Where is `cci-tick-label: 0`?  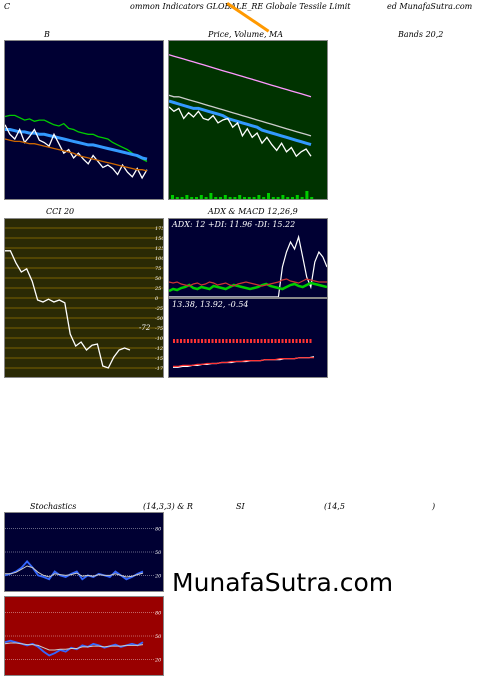
cci-tick-label: 0 is located at coordinates (157, 299).